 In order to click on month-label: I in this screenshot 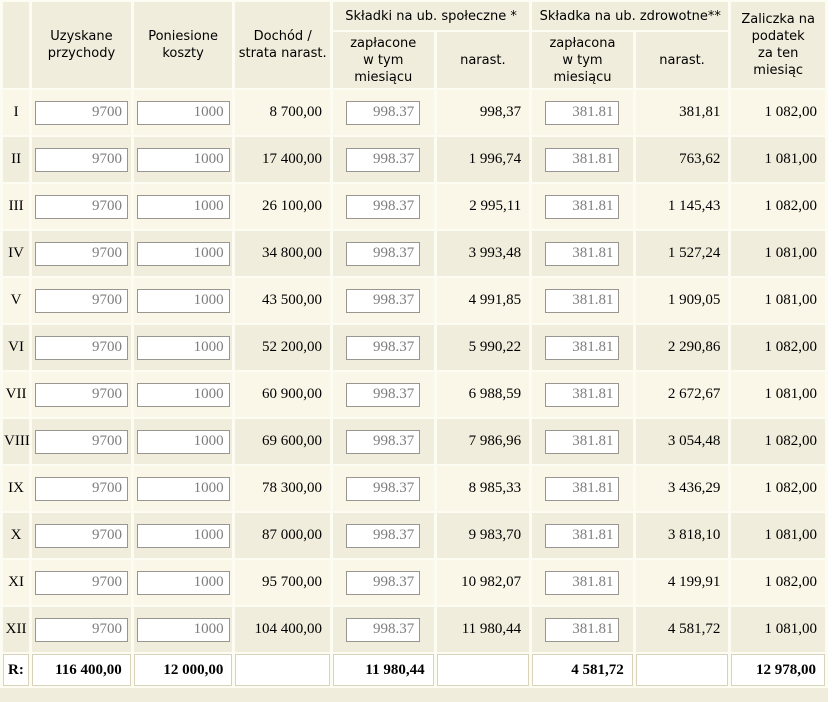, I will do `click(16, 112)`.